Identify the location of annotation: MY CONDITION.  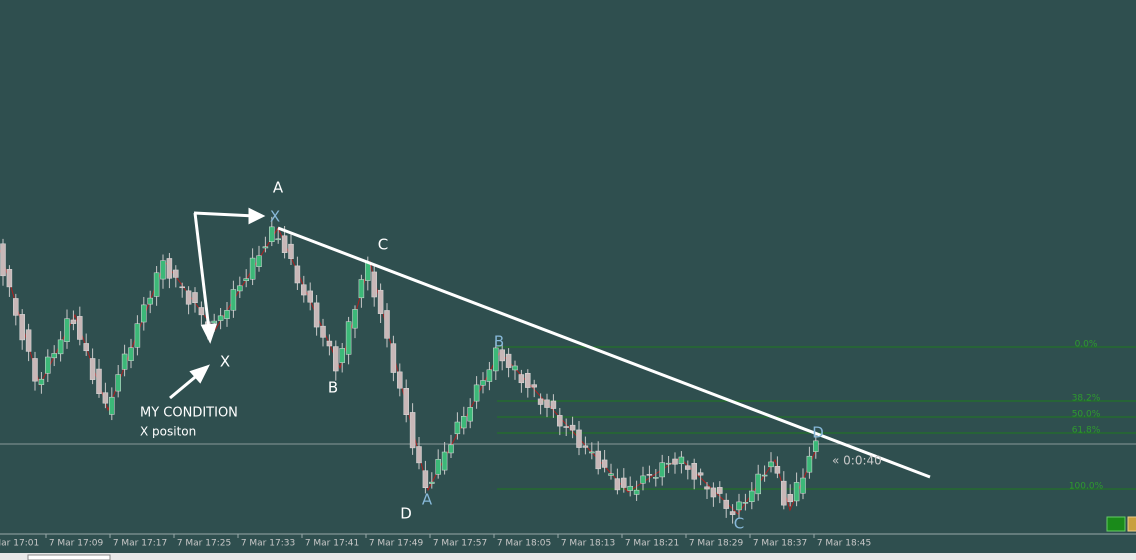
(189, 413).